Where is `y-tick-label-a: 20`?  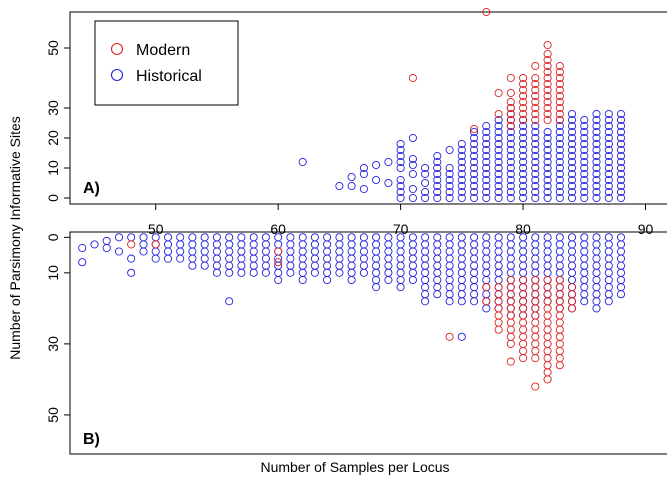
y-tick-label-a: 20 is located at coordinates (53, 138).